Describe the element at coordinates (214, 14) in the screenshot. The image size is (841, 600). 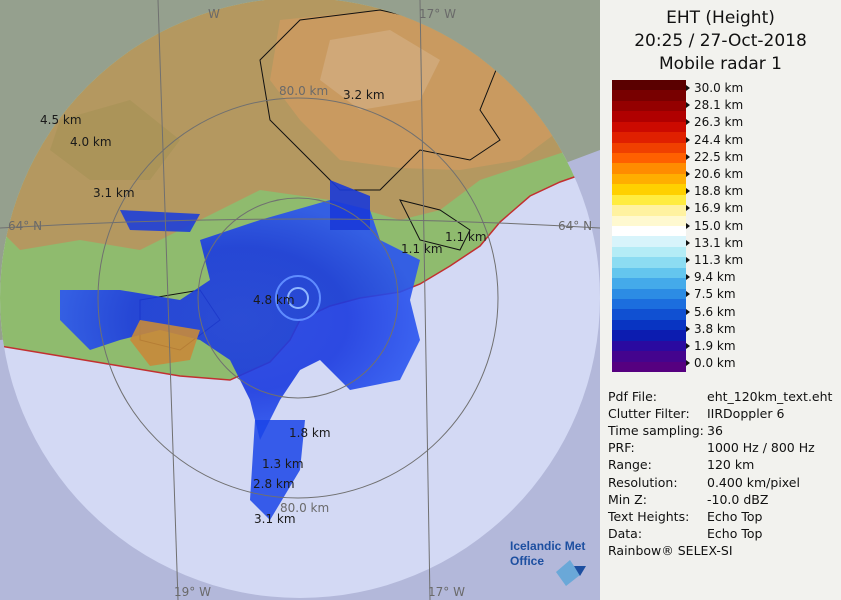
I see `grid-label-w: W` at that location.